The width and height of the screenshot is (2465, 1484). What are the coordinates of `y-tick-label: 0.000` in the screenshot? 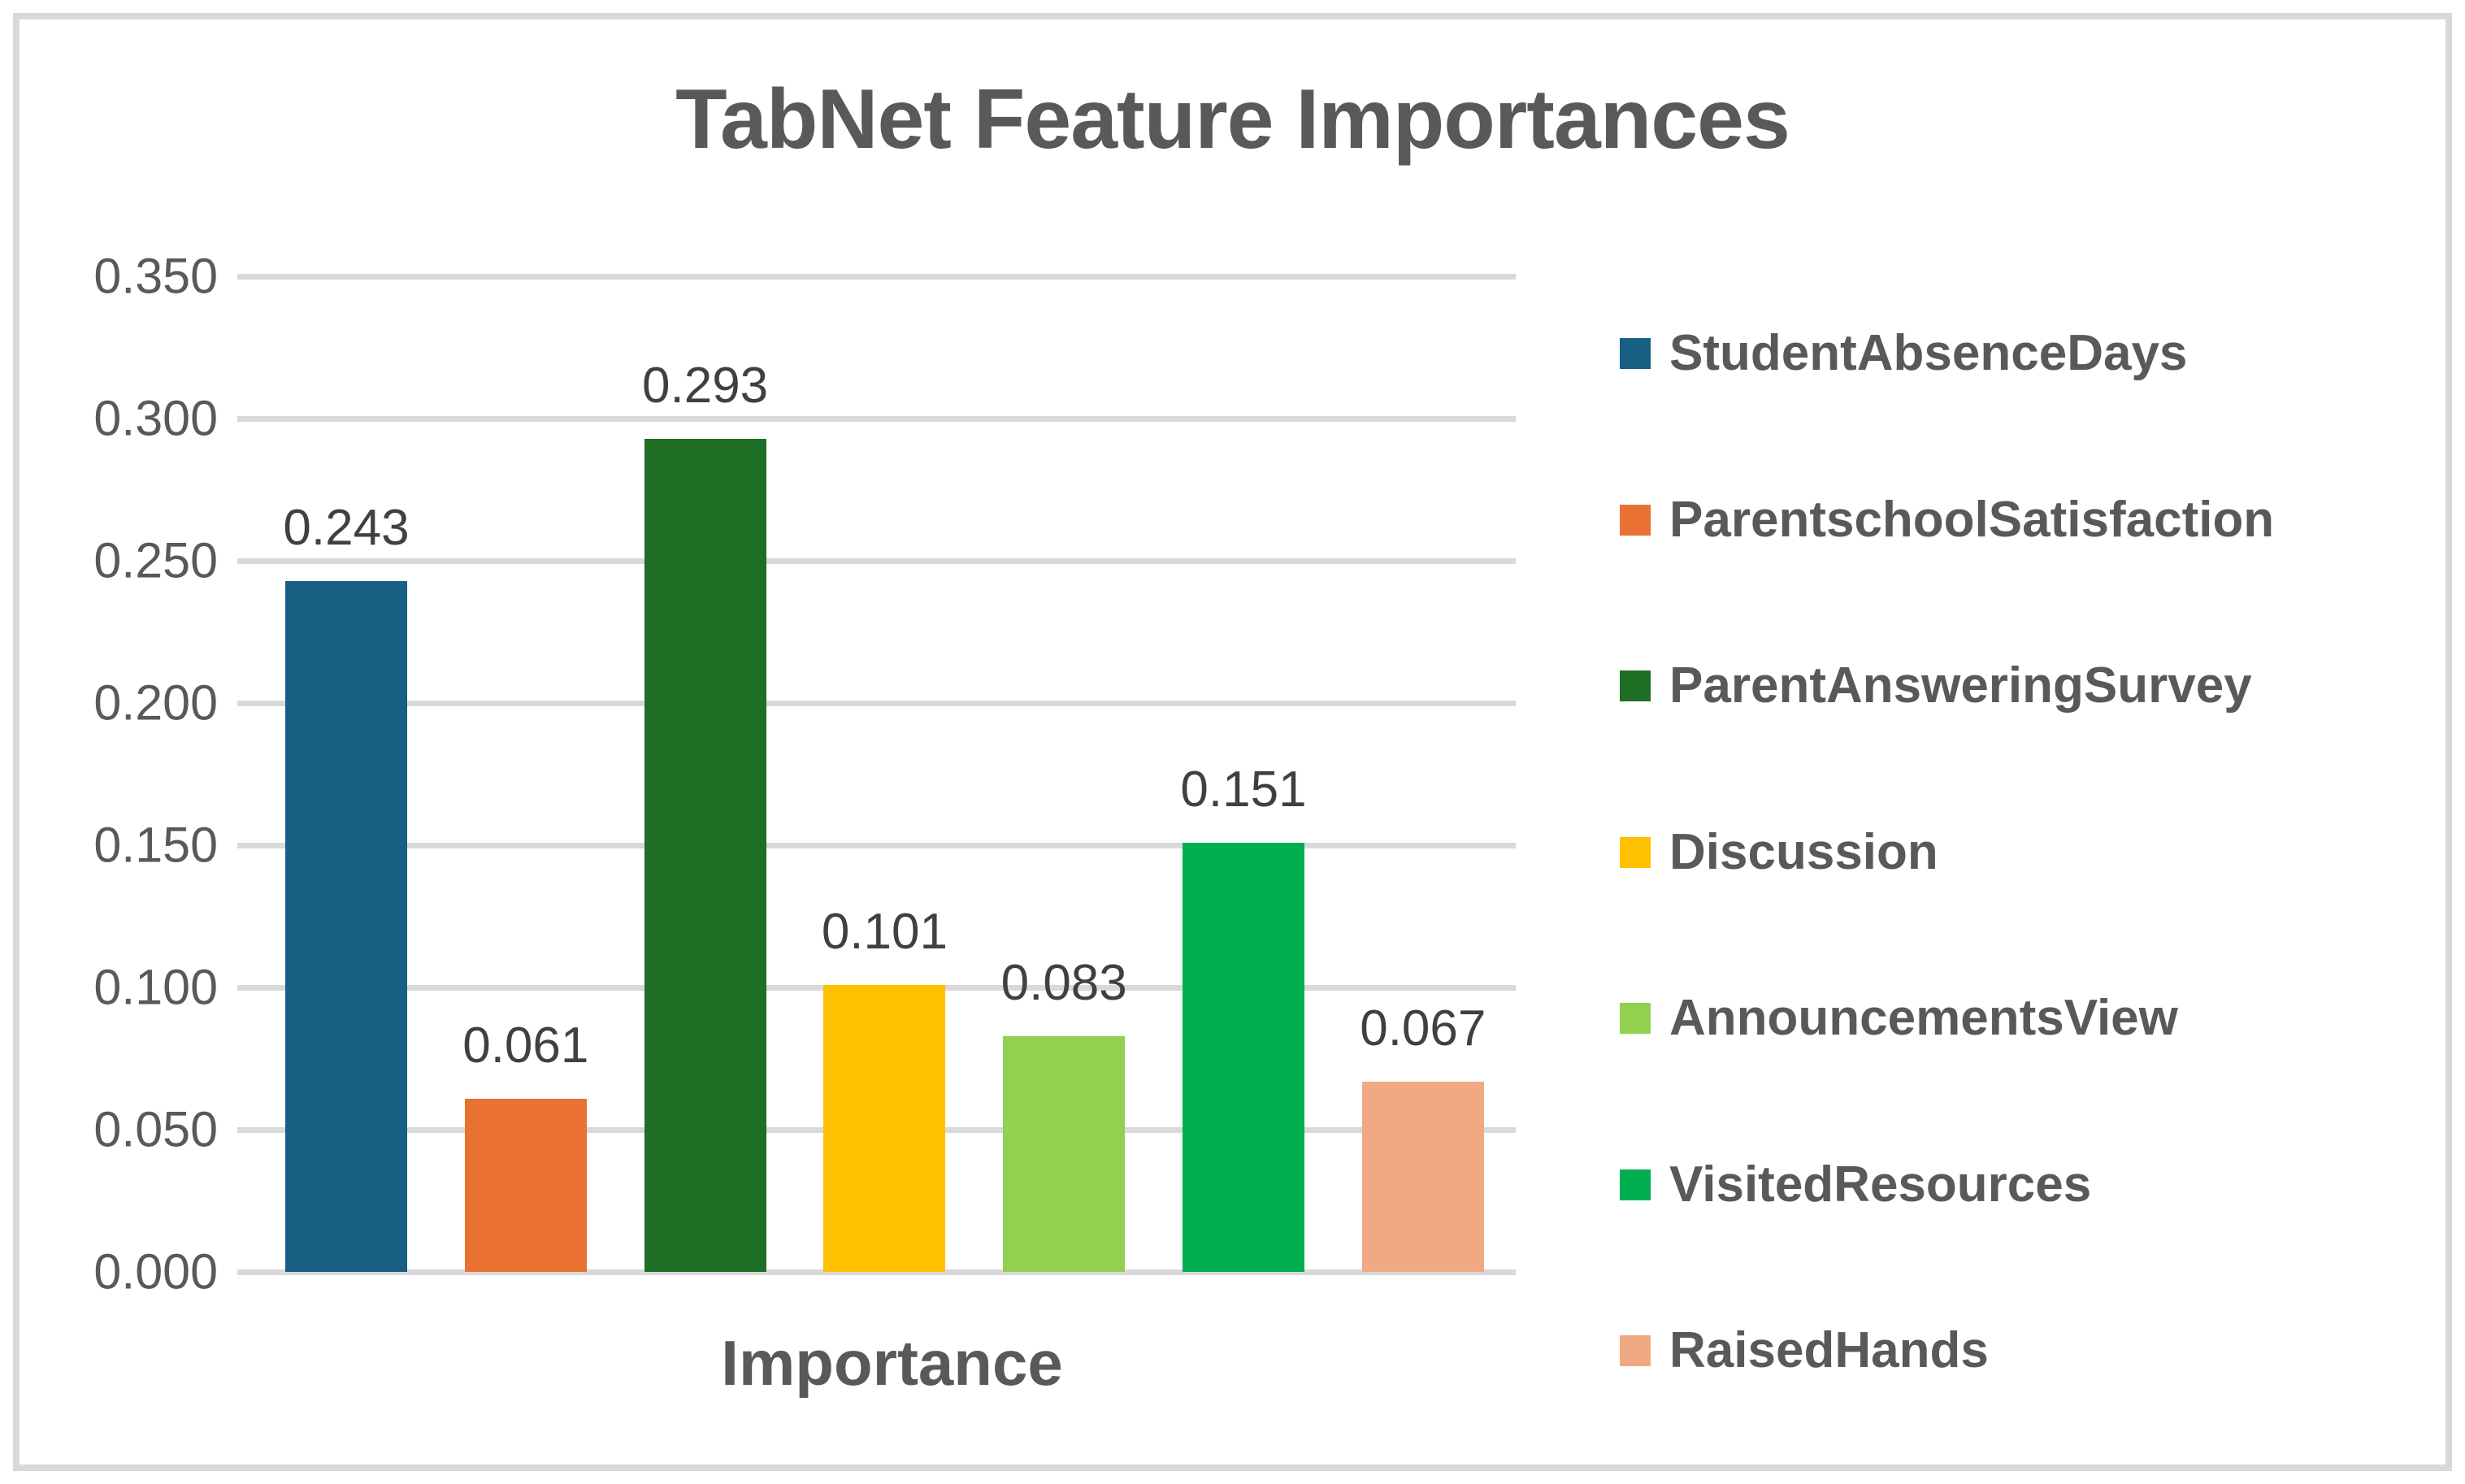 It's located at (155, 1271).